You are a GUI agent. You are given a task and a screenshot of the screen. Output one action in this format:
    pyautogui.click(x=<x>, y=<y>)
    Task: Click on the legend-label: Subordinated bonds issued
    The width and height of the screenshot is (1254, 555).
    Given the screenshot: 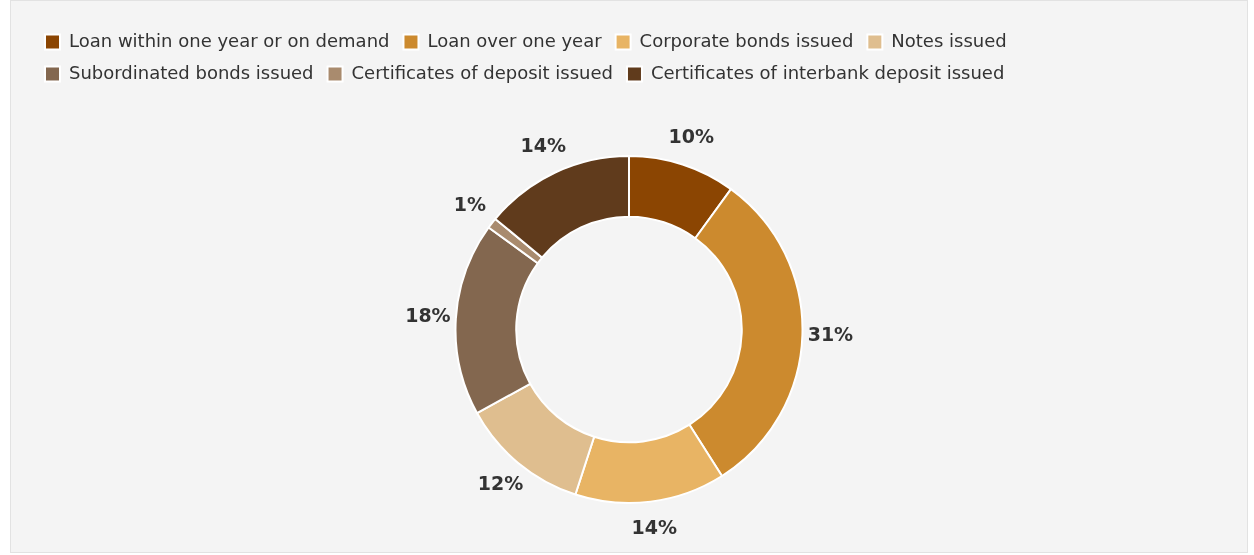 What is the action you would take?
    pyautogui.click(x=191, y=72)
    